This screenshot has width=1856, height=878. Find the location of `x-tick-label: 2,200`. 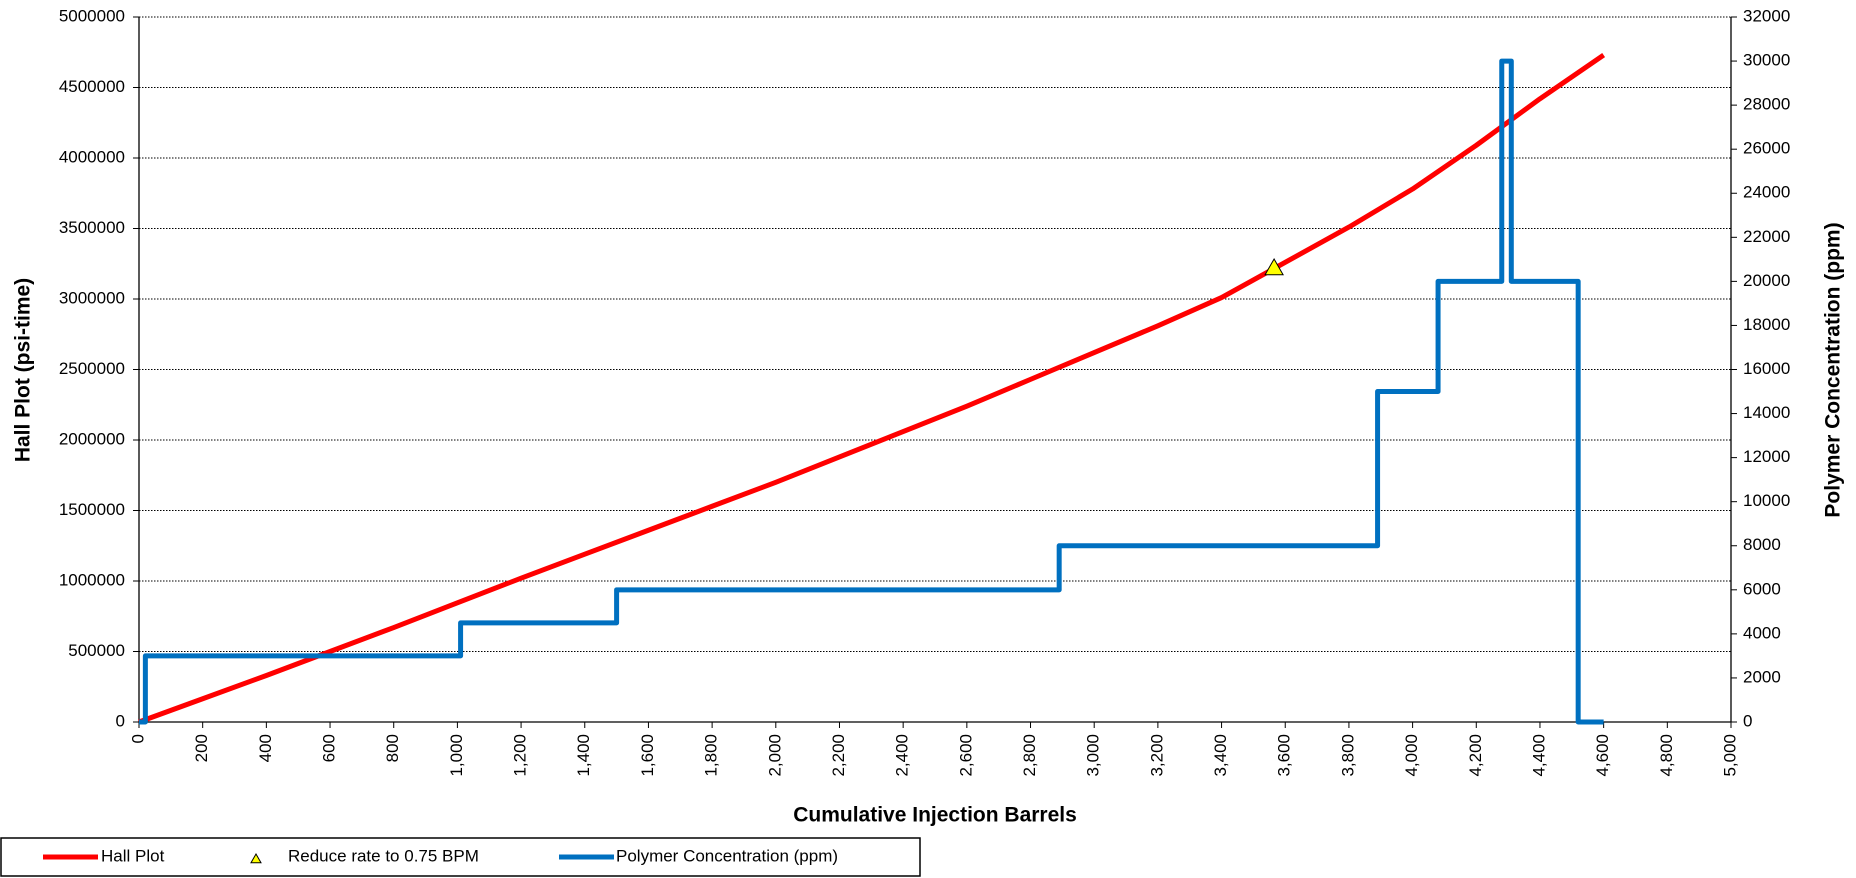

x-tick-label: 2,200 is located at coordinates (838, 755).